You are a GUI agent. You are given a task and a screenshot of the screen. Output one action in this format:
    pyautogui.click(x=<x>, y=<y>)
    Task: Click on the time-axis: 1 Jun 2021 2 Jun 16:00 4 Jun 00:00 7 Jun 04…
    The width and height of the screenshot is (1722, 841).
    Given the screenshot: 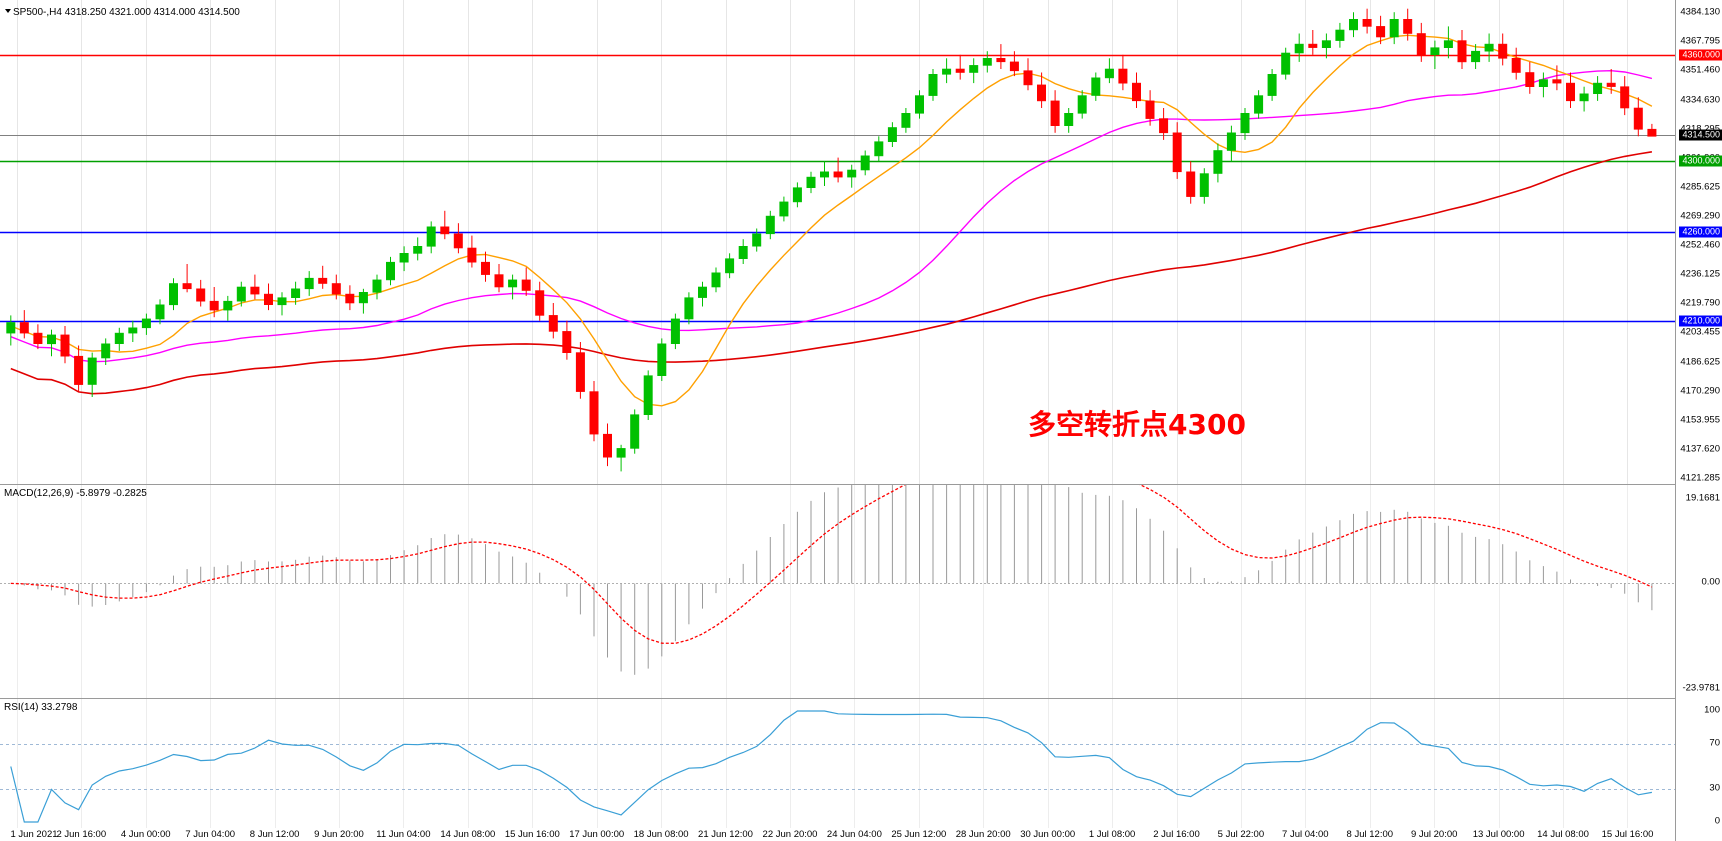 What is the action you would take?
    pyautogui.click(x=837, y=834)
    